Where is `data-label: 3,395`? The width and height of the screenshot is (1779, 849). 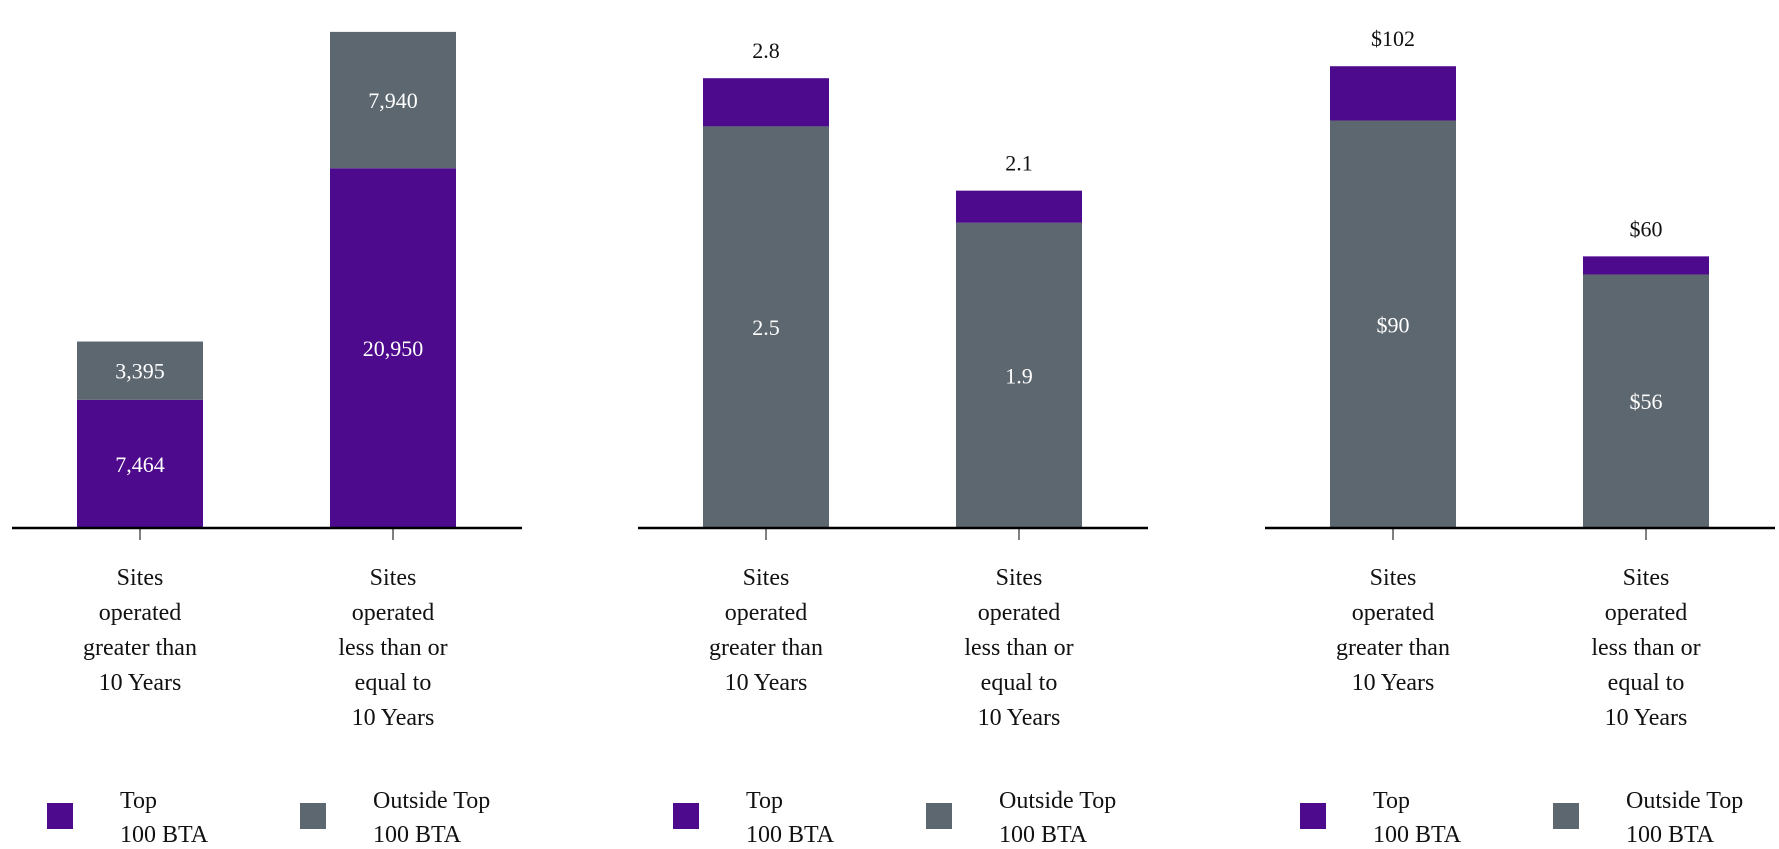
data-label: 3,395 is located at coordinates (140, 371).